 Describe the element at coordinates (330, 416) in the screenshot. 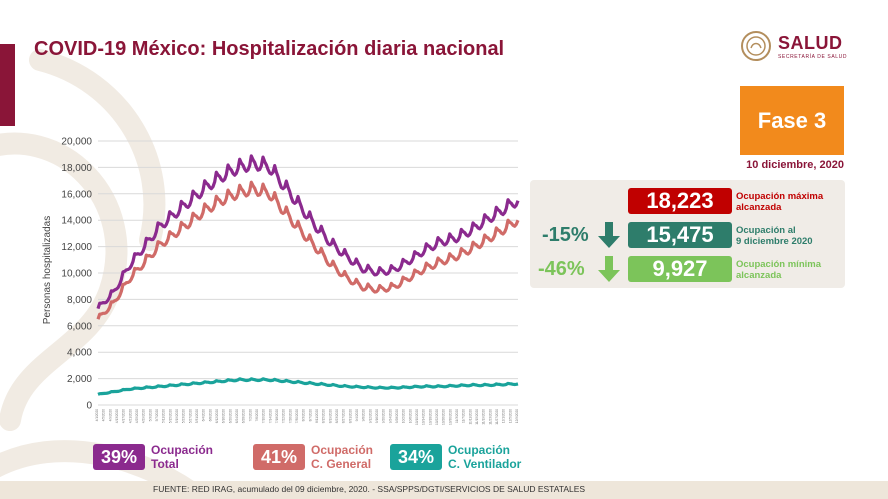

I see `x-tick-label: 8/19/2020` at that location.